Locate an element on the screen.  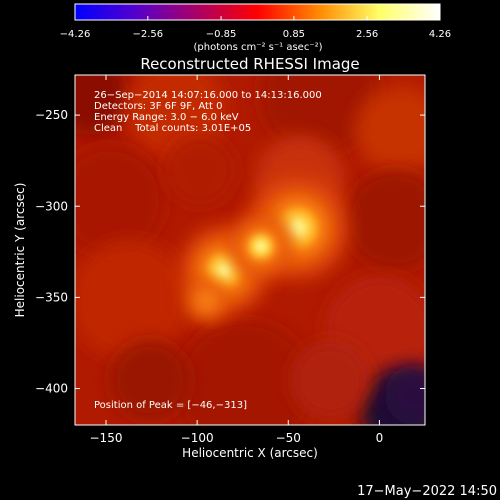
colorbar-tick-label: −2.56 is located at coordinates (148, 34).